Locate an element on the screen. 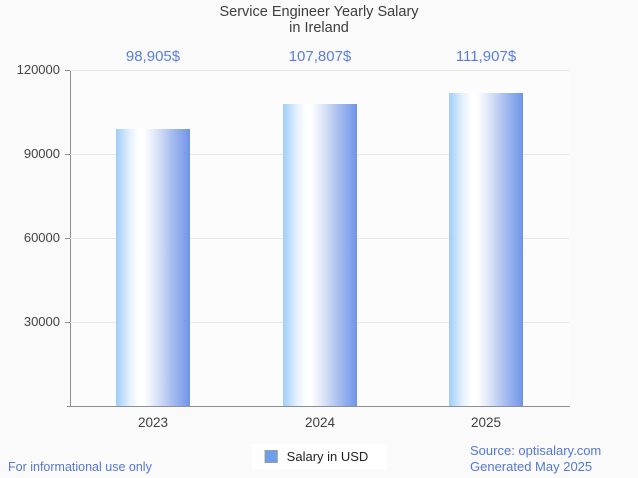 This screenshot has height=478, width=638. chart-title-line1: Service Engineer Yearly Salary is located at coordinates (319, 12).